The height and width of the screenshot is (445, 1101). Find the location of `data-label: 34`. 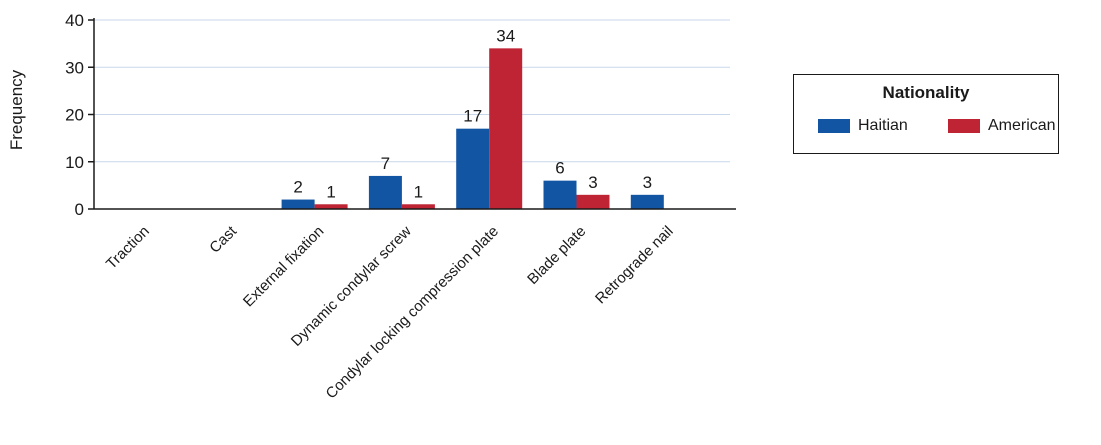

data-label: 34 is located at coordinates (505, 35).